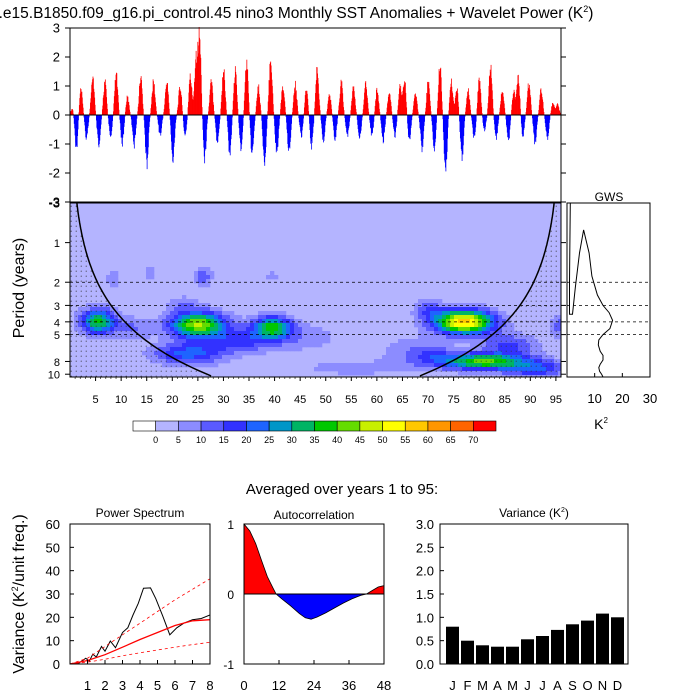 The width and height of the screenshot is (700, 700). Describe the element at coordinates (602, 638) in the screenshot. I see `variance-bar` at that location.